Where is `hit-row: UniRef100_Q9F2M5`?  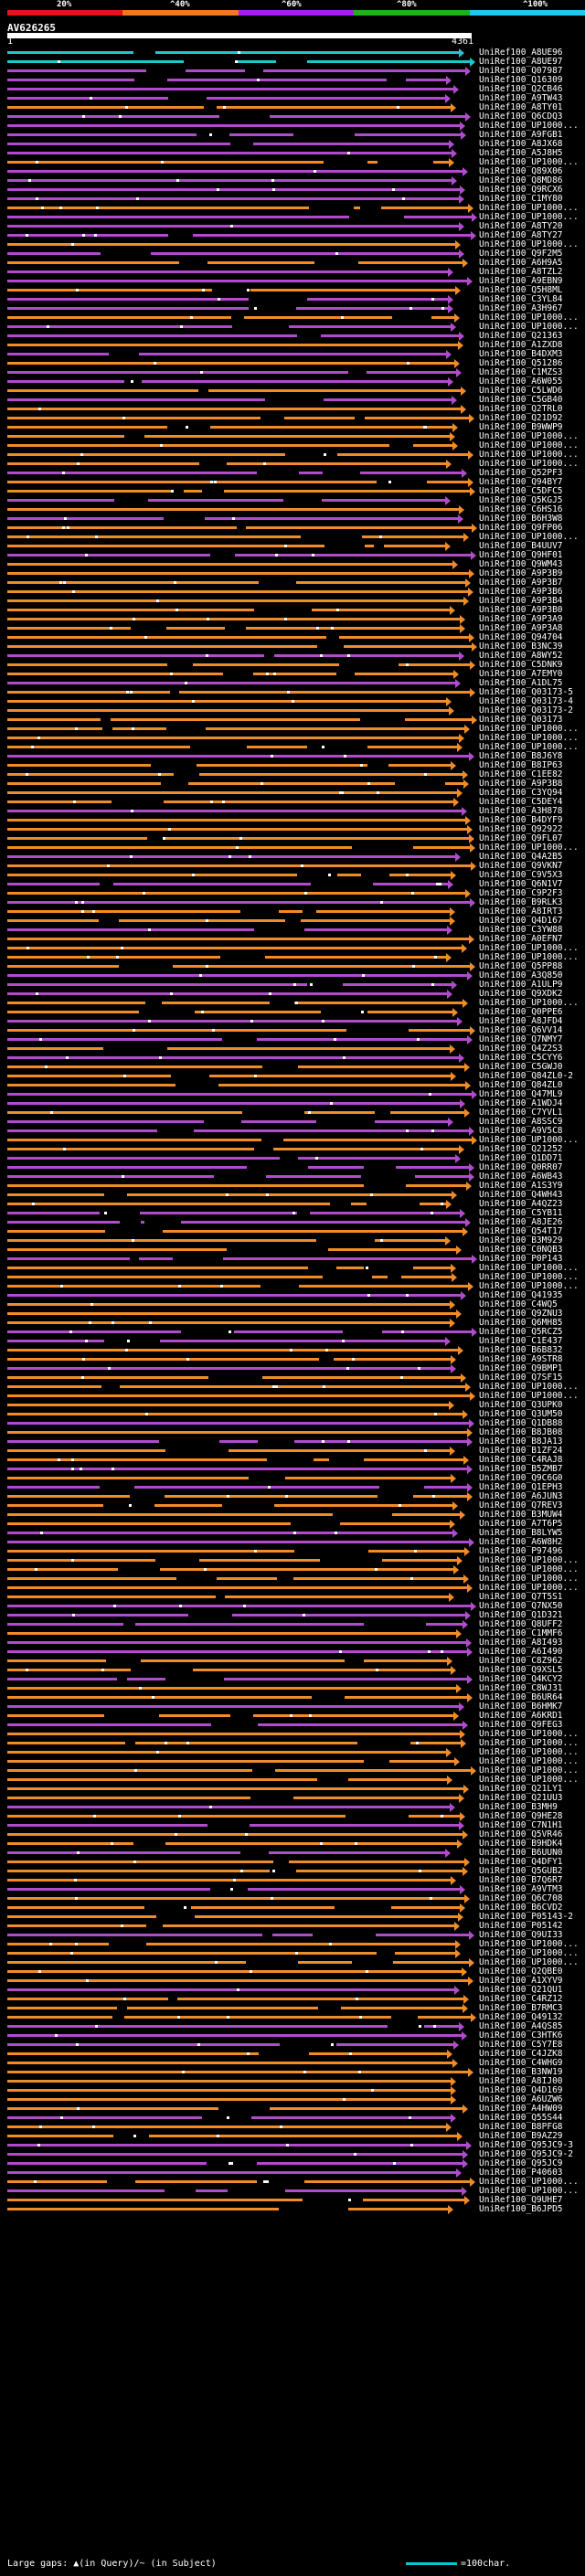
hit-row: UniRef100_Q9F2M5 is located at coordinates (293, 254).